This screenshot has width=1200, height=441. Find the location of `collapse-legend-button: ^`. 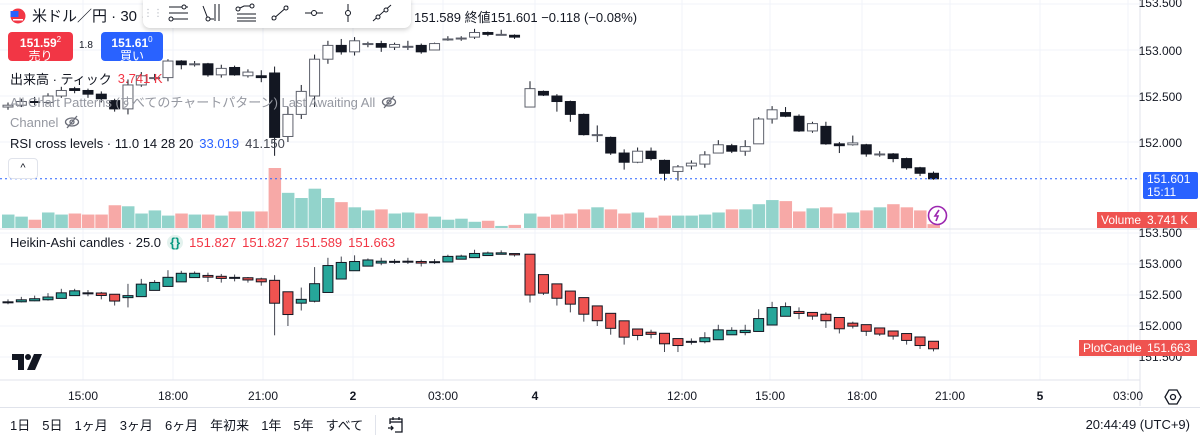

collapse-legend-button: ^ is located at coordinates (23, 168).